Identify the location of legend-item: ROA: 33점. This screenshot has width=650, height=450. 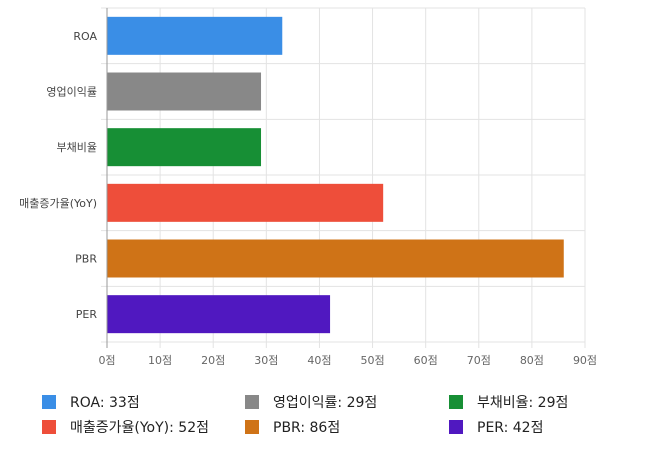
(91, 402).